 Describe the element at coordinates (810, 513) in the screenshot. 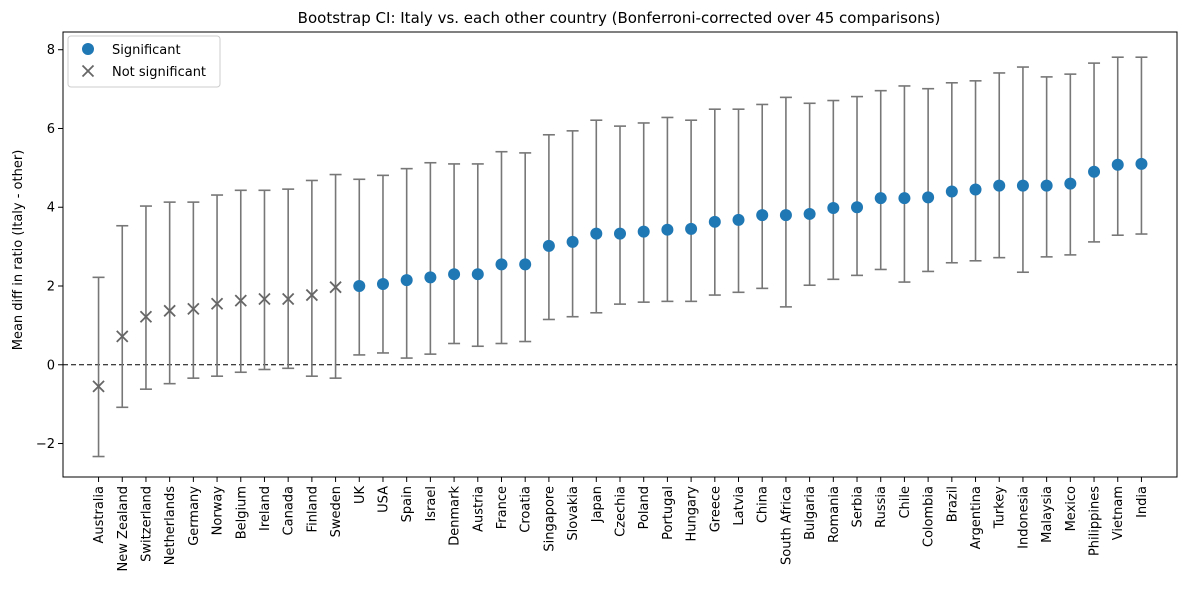

I see `x-tick-label: Bulgaria` at that location.